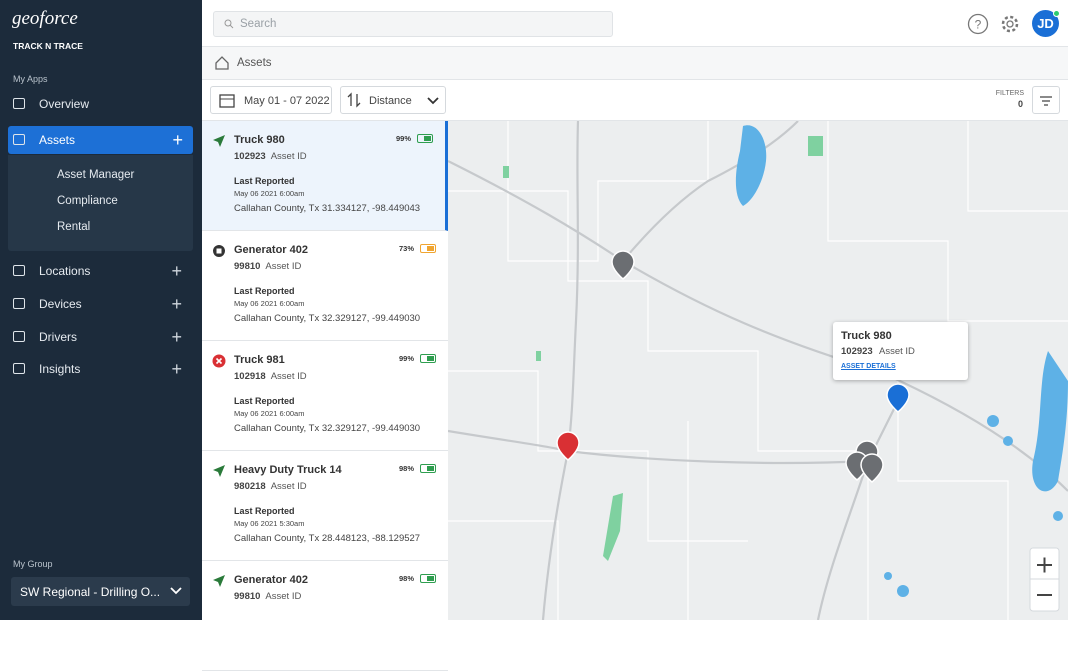 The height and width of the screenshot is (671, 1068). What do you see at coordinates (101, 337) in the screenshot?
I see `nav-item: Drivers +` at bounding box center [101, 337].